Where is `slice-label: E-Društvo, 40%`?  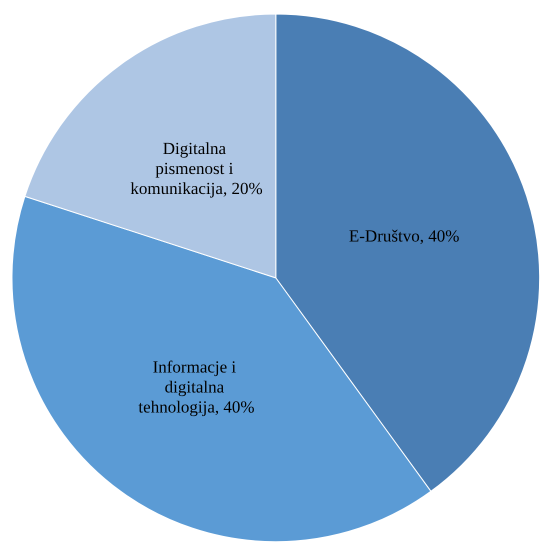
slice-label: E-Društvo, 40% is located at coordinates (404, 236).